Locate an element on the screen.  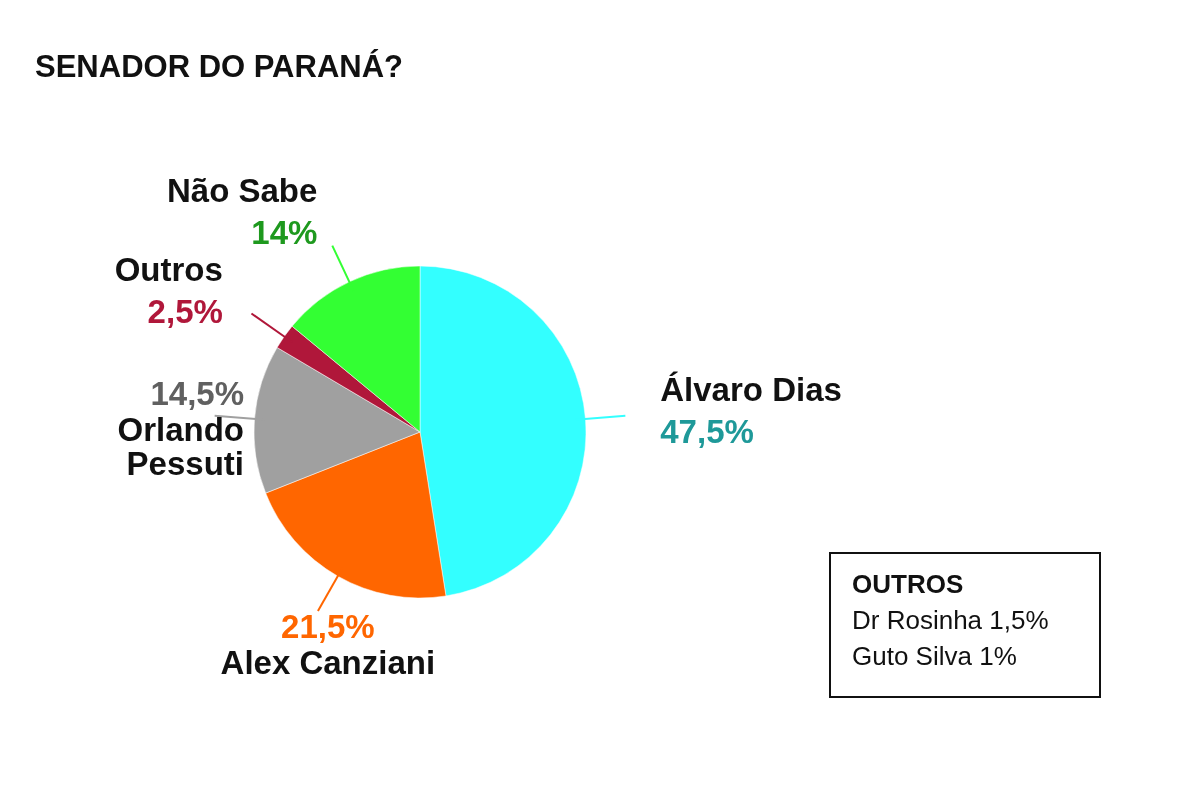
slice-label: Álvaro Dias is located at coordinates (751, 390).